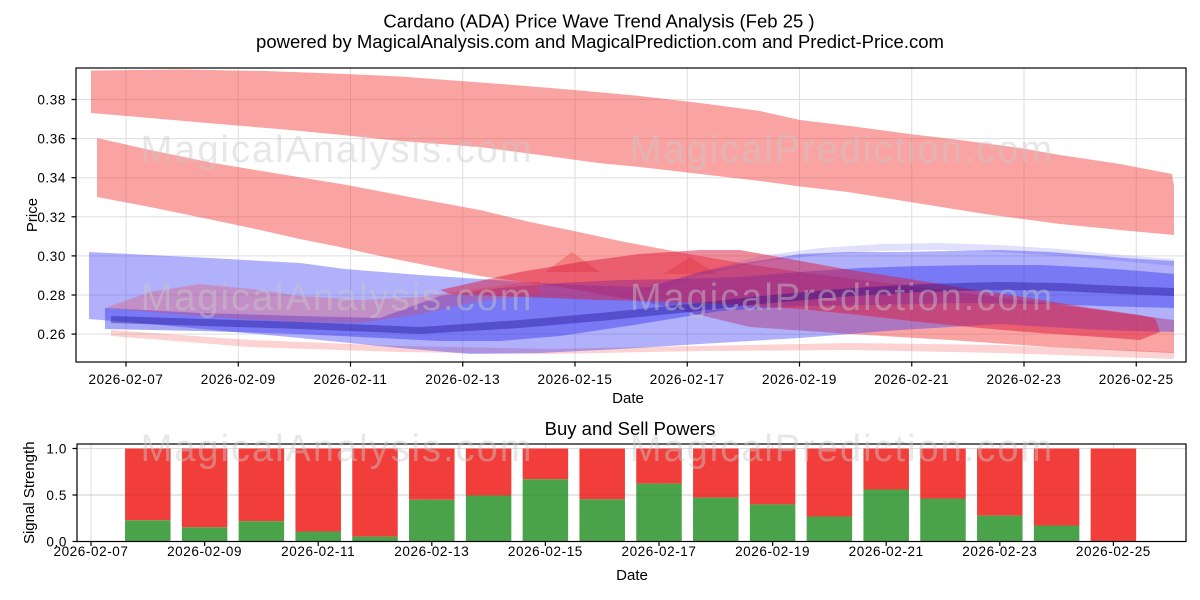  What do you see at coordinates (51, 217) in the screenshot?
I see `svg-text: 0.32` at bounding box center [51, 217].